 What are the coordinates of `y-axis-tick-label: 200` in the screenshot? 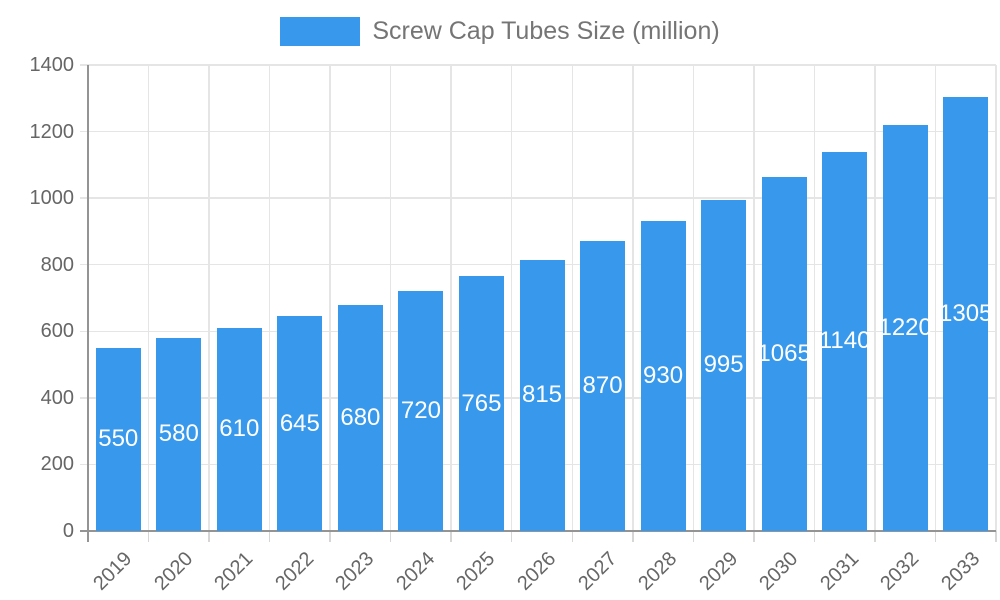 It's located at (57, 464).